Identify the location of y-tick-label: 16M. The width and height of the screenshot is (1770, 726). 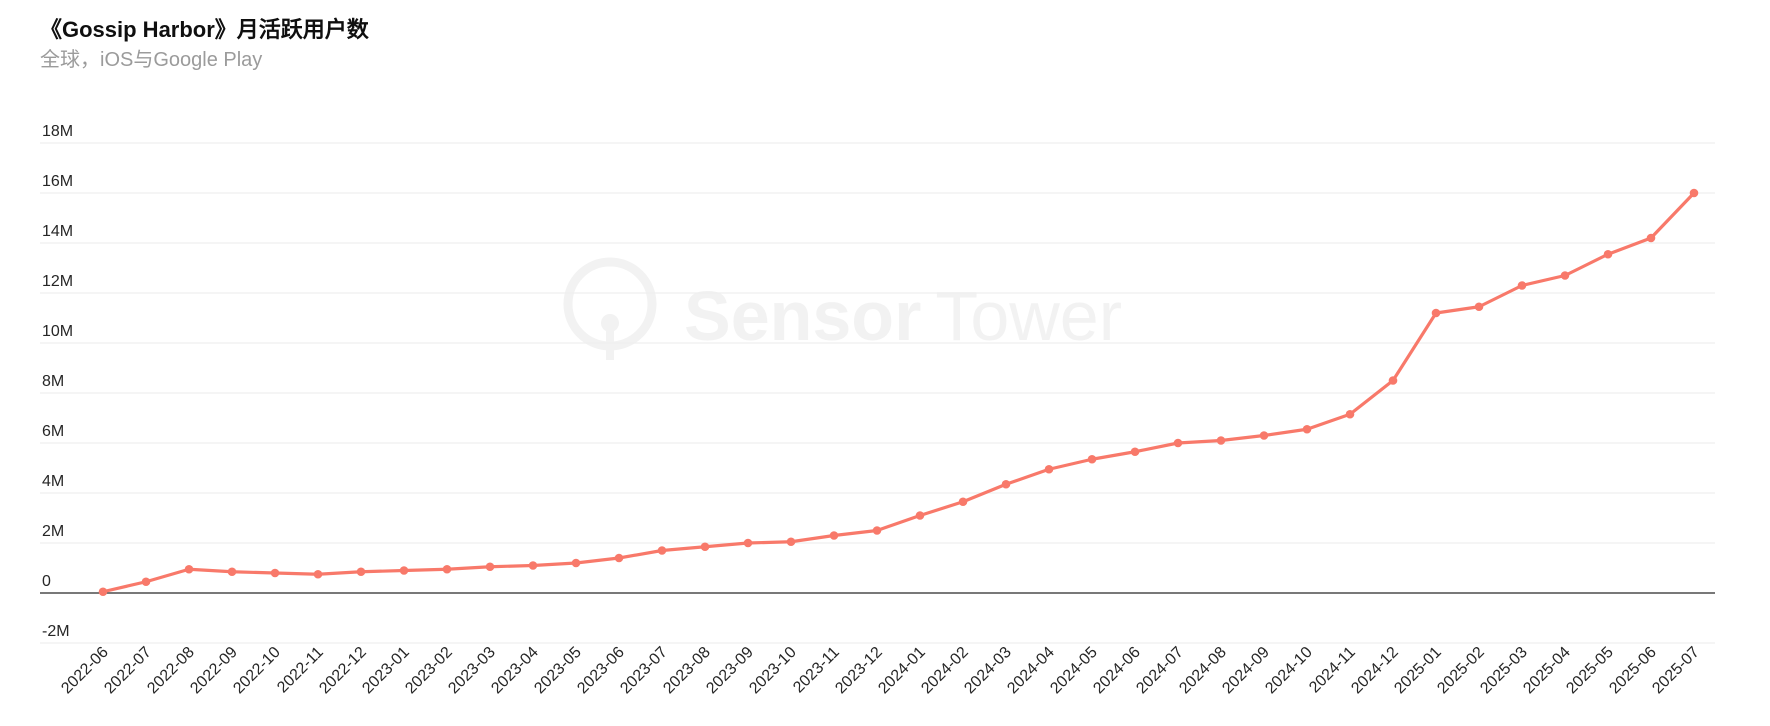
(57, 181).